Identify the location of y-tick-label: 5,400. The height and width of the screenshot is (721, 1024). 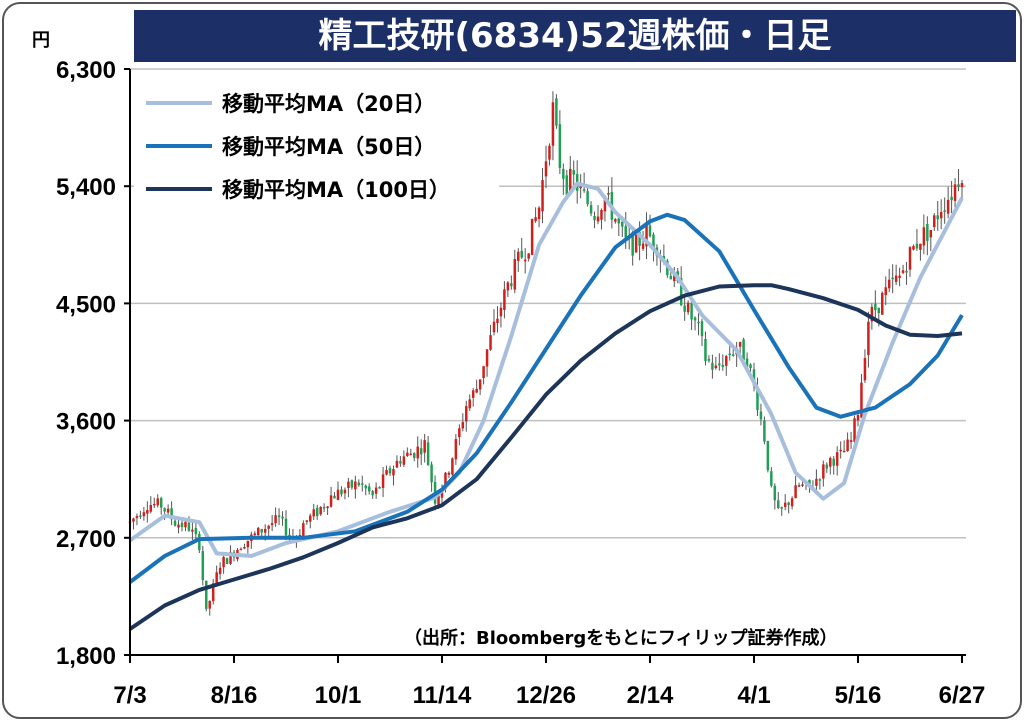
(86, 187).